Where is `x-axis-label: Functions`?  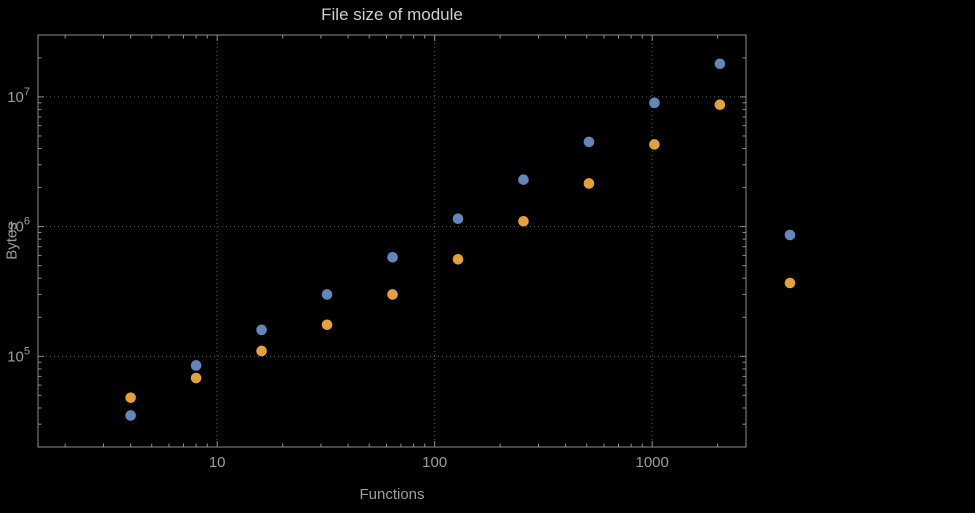
x-axis-label: Functions is located at coordinates (392, 494).